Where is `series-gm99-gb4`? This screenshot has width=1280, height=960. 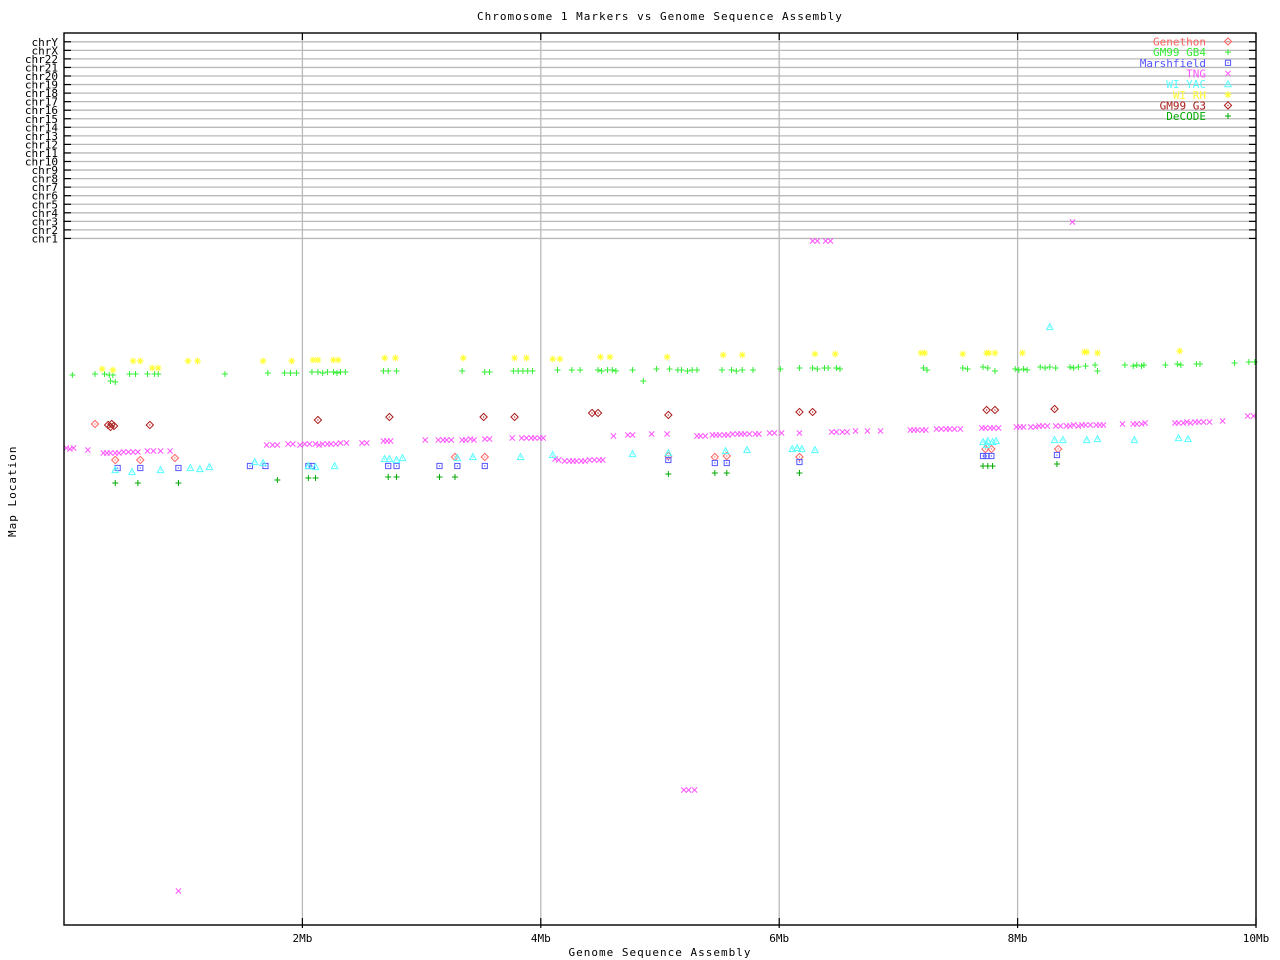
series-gm99-gb4 is located at coordinates (663, 372).